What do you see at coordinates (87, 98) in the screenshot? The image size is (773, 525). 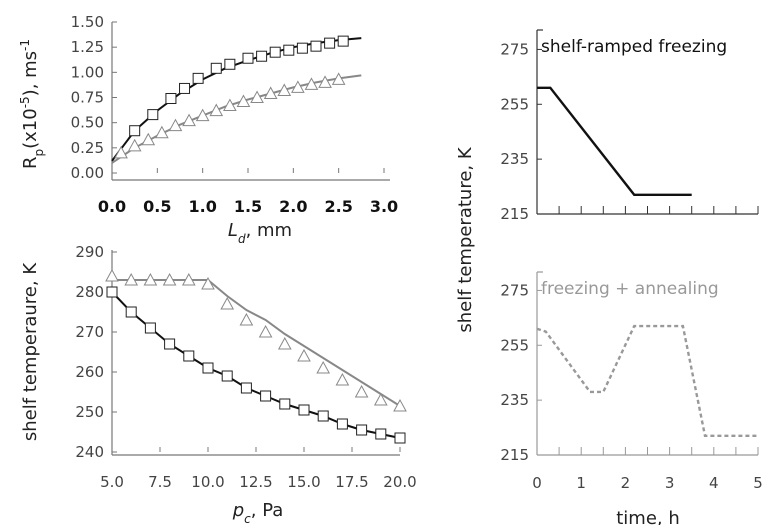 I see `y-tick-label: 0.75` at bounding box center [87, 98].